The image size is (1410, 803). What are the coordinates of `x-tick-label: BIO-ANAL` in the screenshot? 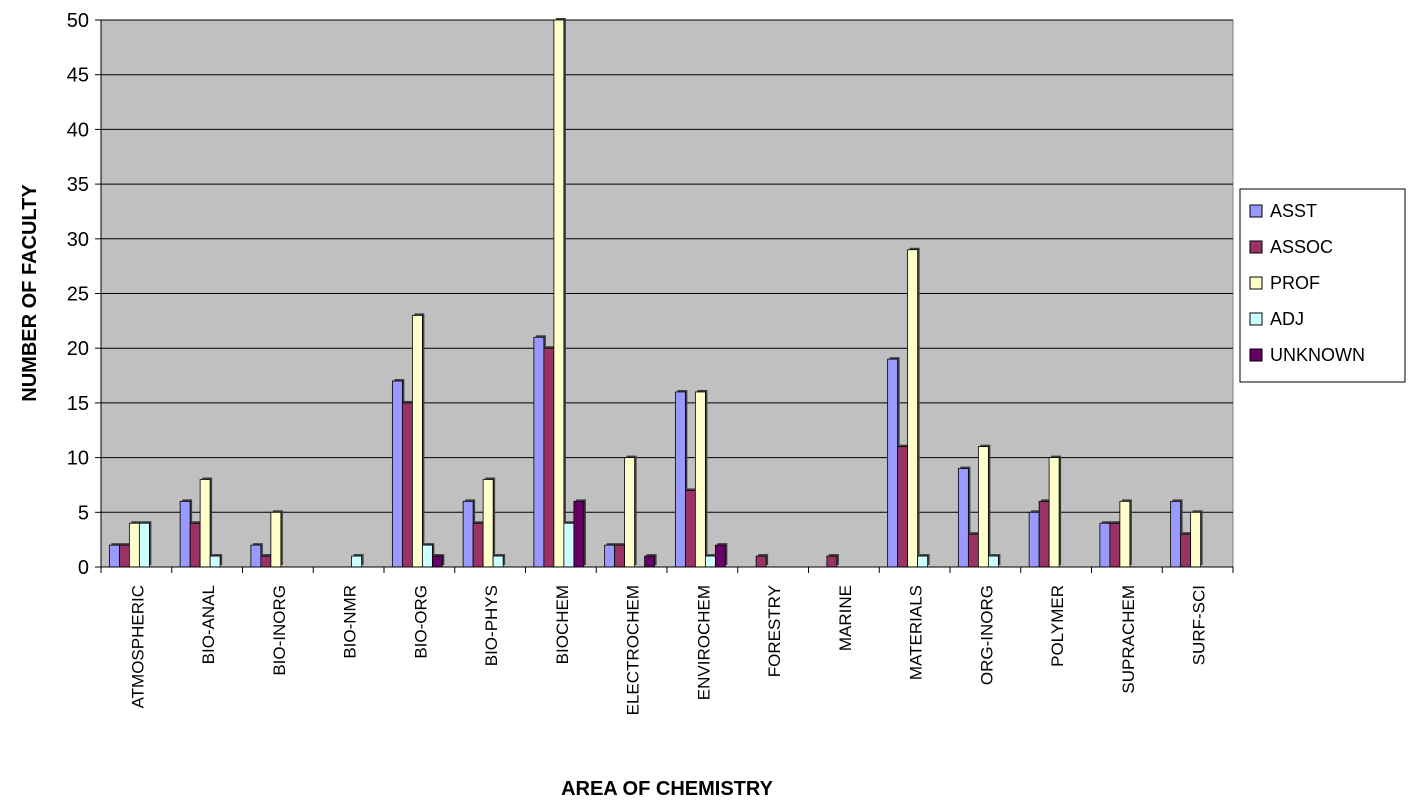 It's located at (208, 624).